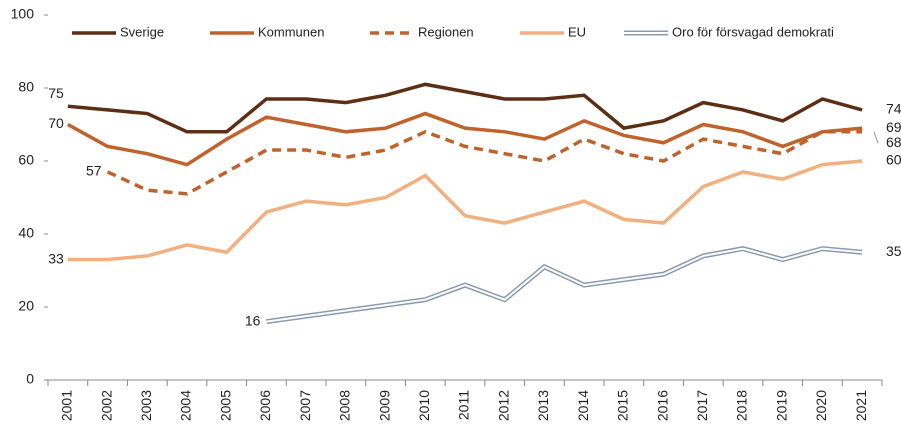 Image resolution: width=901 pixels, height=438 pixels. What do you see at coordinates (781, 405) in the screenshot?
I see `x-tick-label: 2019` at bounding box center [781, 405].